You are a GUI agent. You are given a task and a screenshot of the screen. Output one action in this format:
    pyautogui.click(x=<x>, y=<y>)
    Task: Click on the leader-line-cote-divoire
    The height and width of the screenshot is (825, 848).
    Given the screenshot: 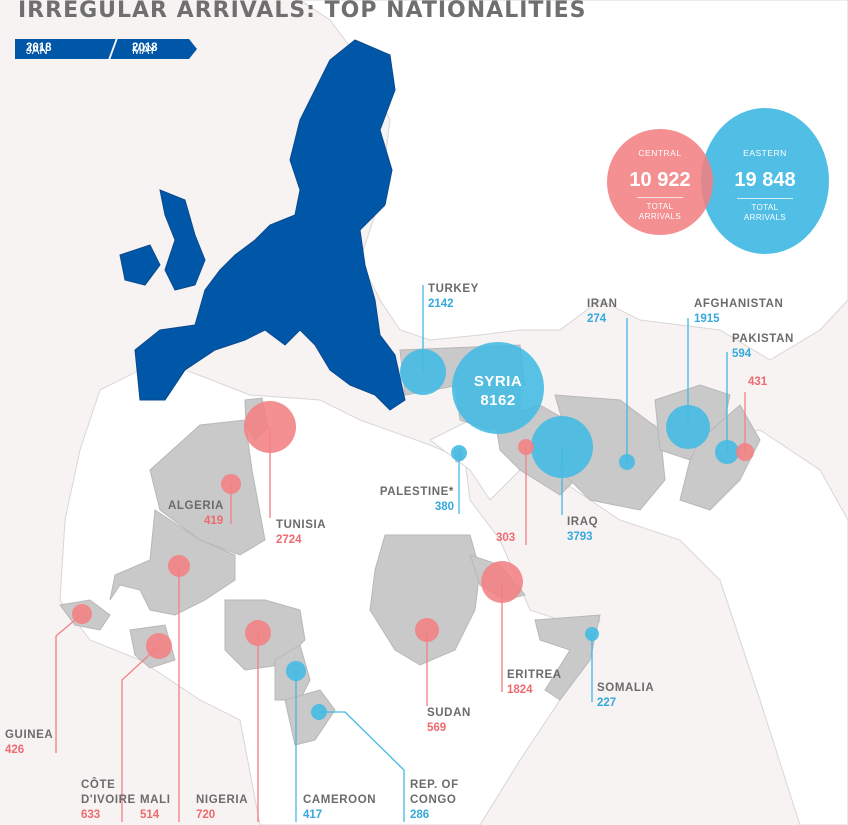 What is the action you would take?
    pyautogui.click(x=140, y=733)
    